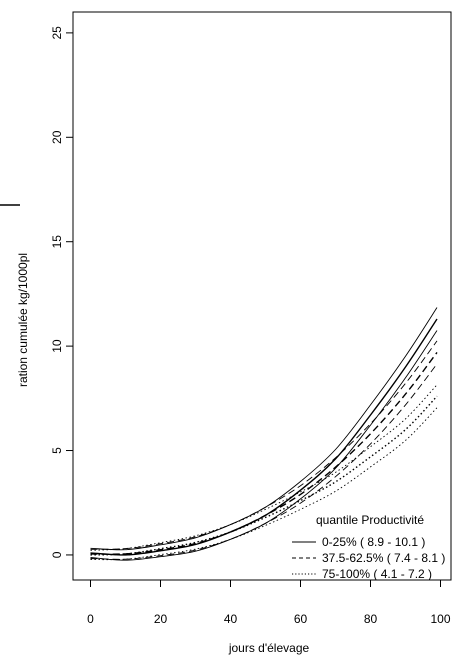 Image resolution: width=459 pixels, height=657 pixels. I want to click on legend-title: quantile Productivité, so click(370, 520).